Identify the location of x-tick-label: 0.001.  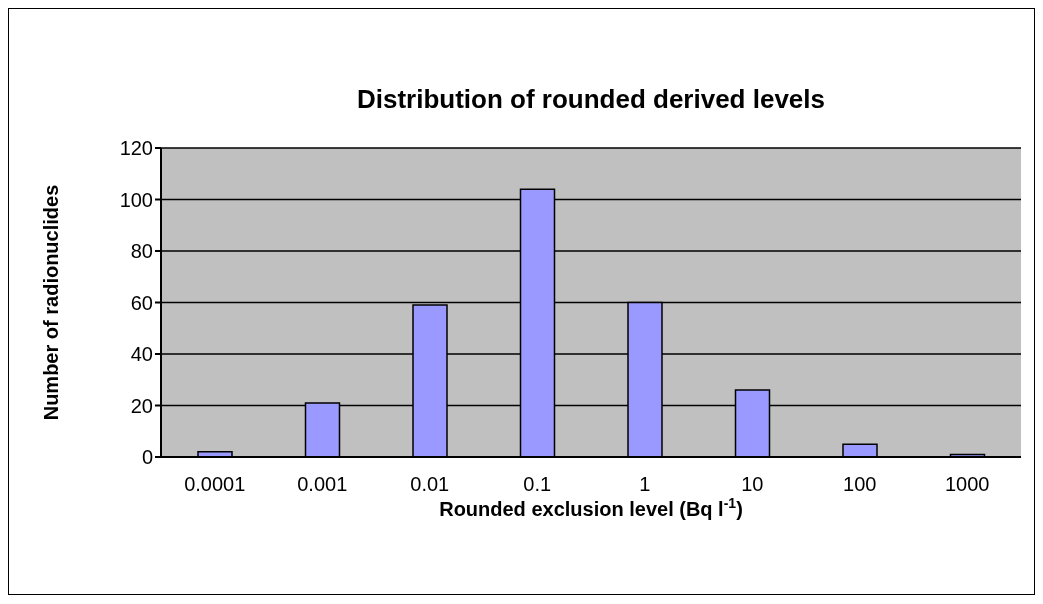
(322, 484).